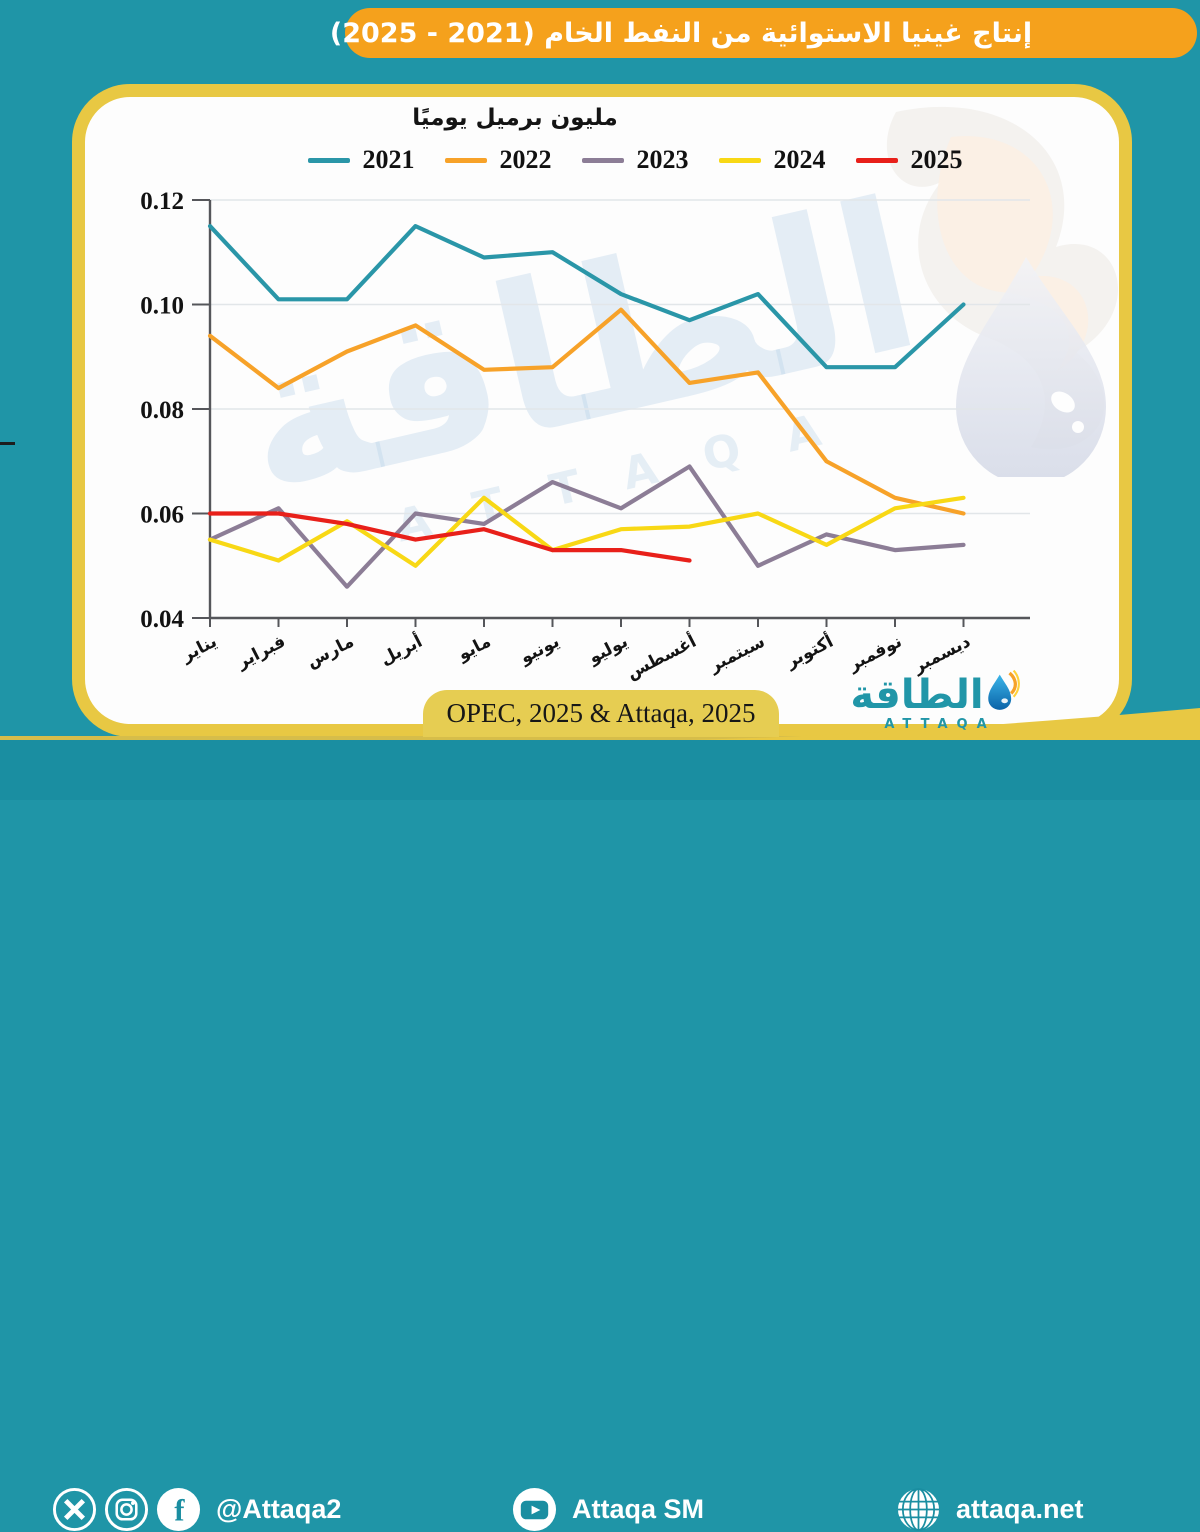  I want to click on attaqa-logo: الطاقة ATTAQA, so click(935, 700).